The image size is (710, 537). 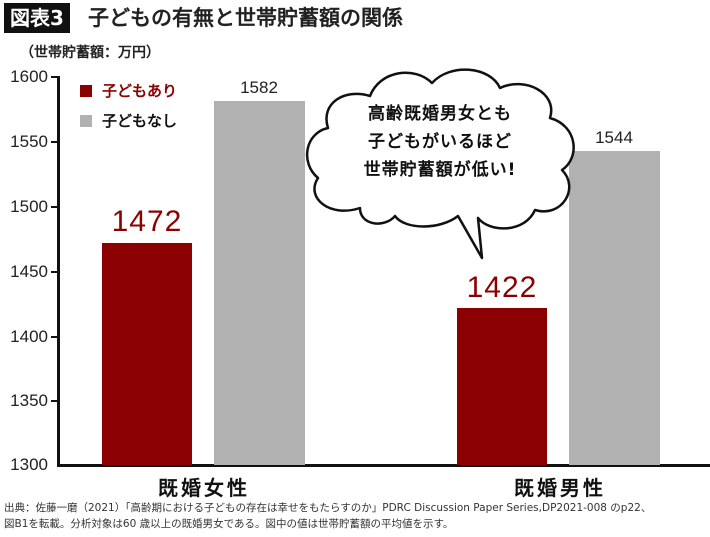 I want to click on y-tick-label: 1400, so click(x=29, y=336).